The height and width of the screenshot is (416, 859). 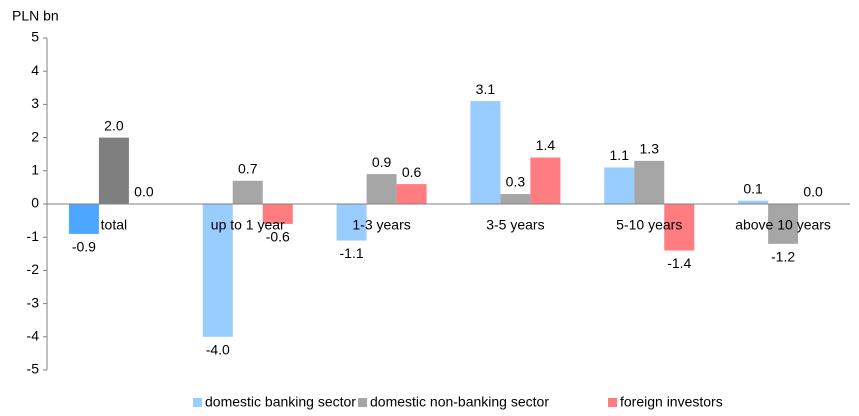 What do you see at coordinates (516, 182) in the screenshot?
I see `data-label: 0.3` at bounding box center [516, 182].